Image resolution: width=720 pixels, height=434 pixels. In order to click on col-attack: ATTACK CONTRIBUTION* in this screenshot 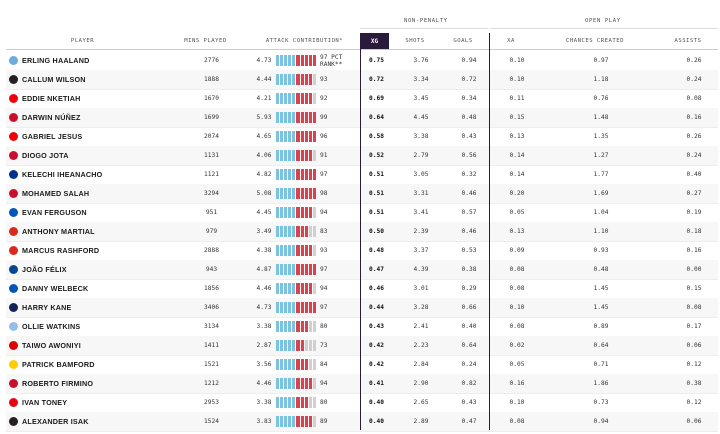, I will do `click(304, 41)`.